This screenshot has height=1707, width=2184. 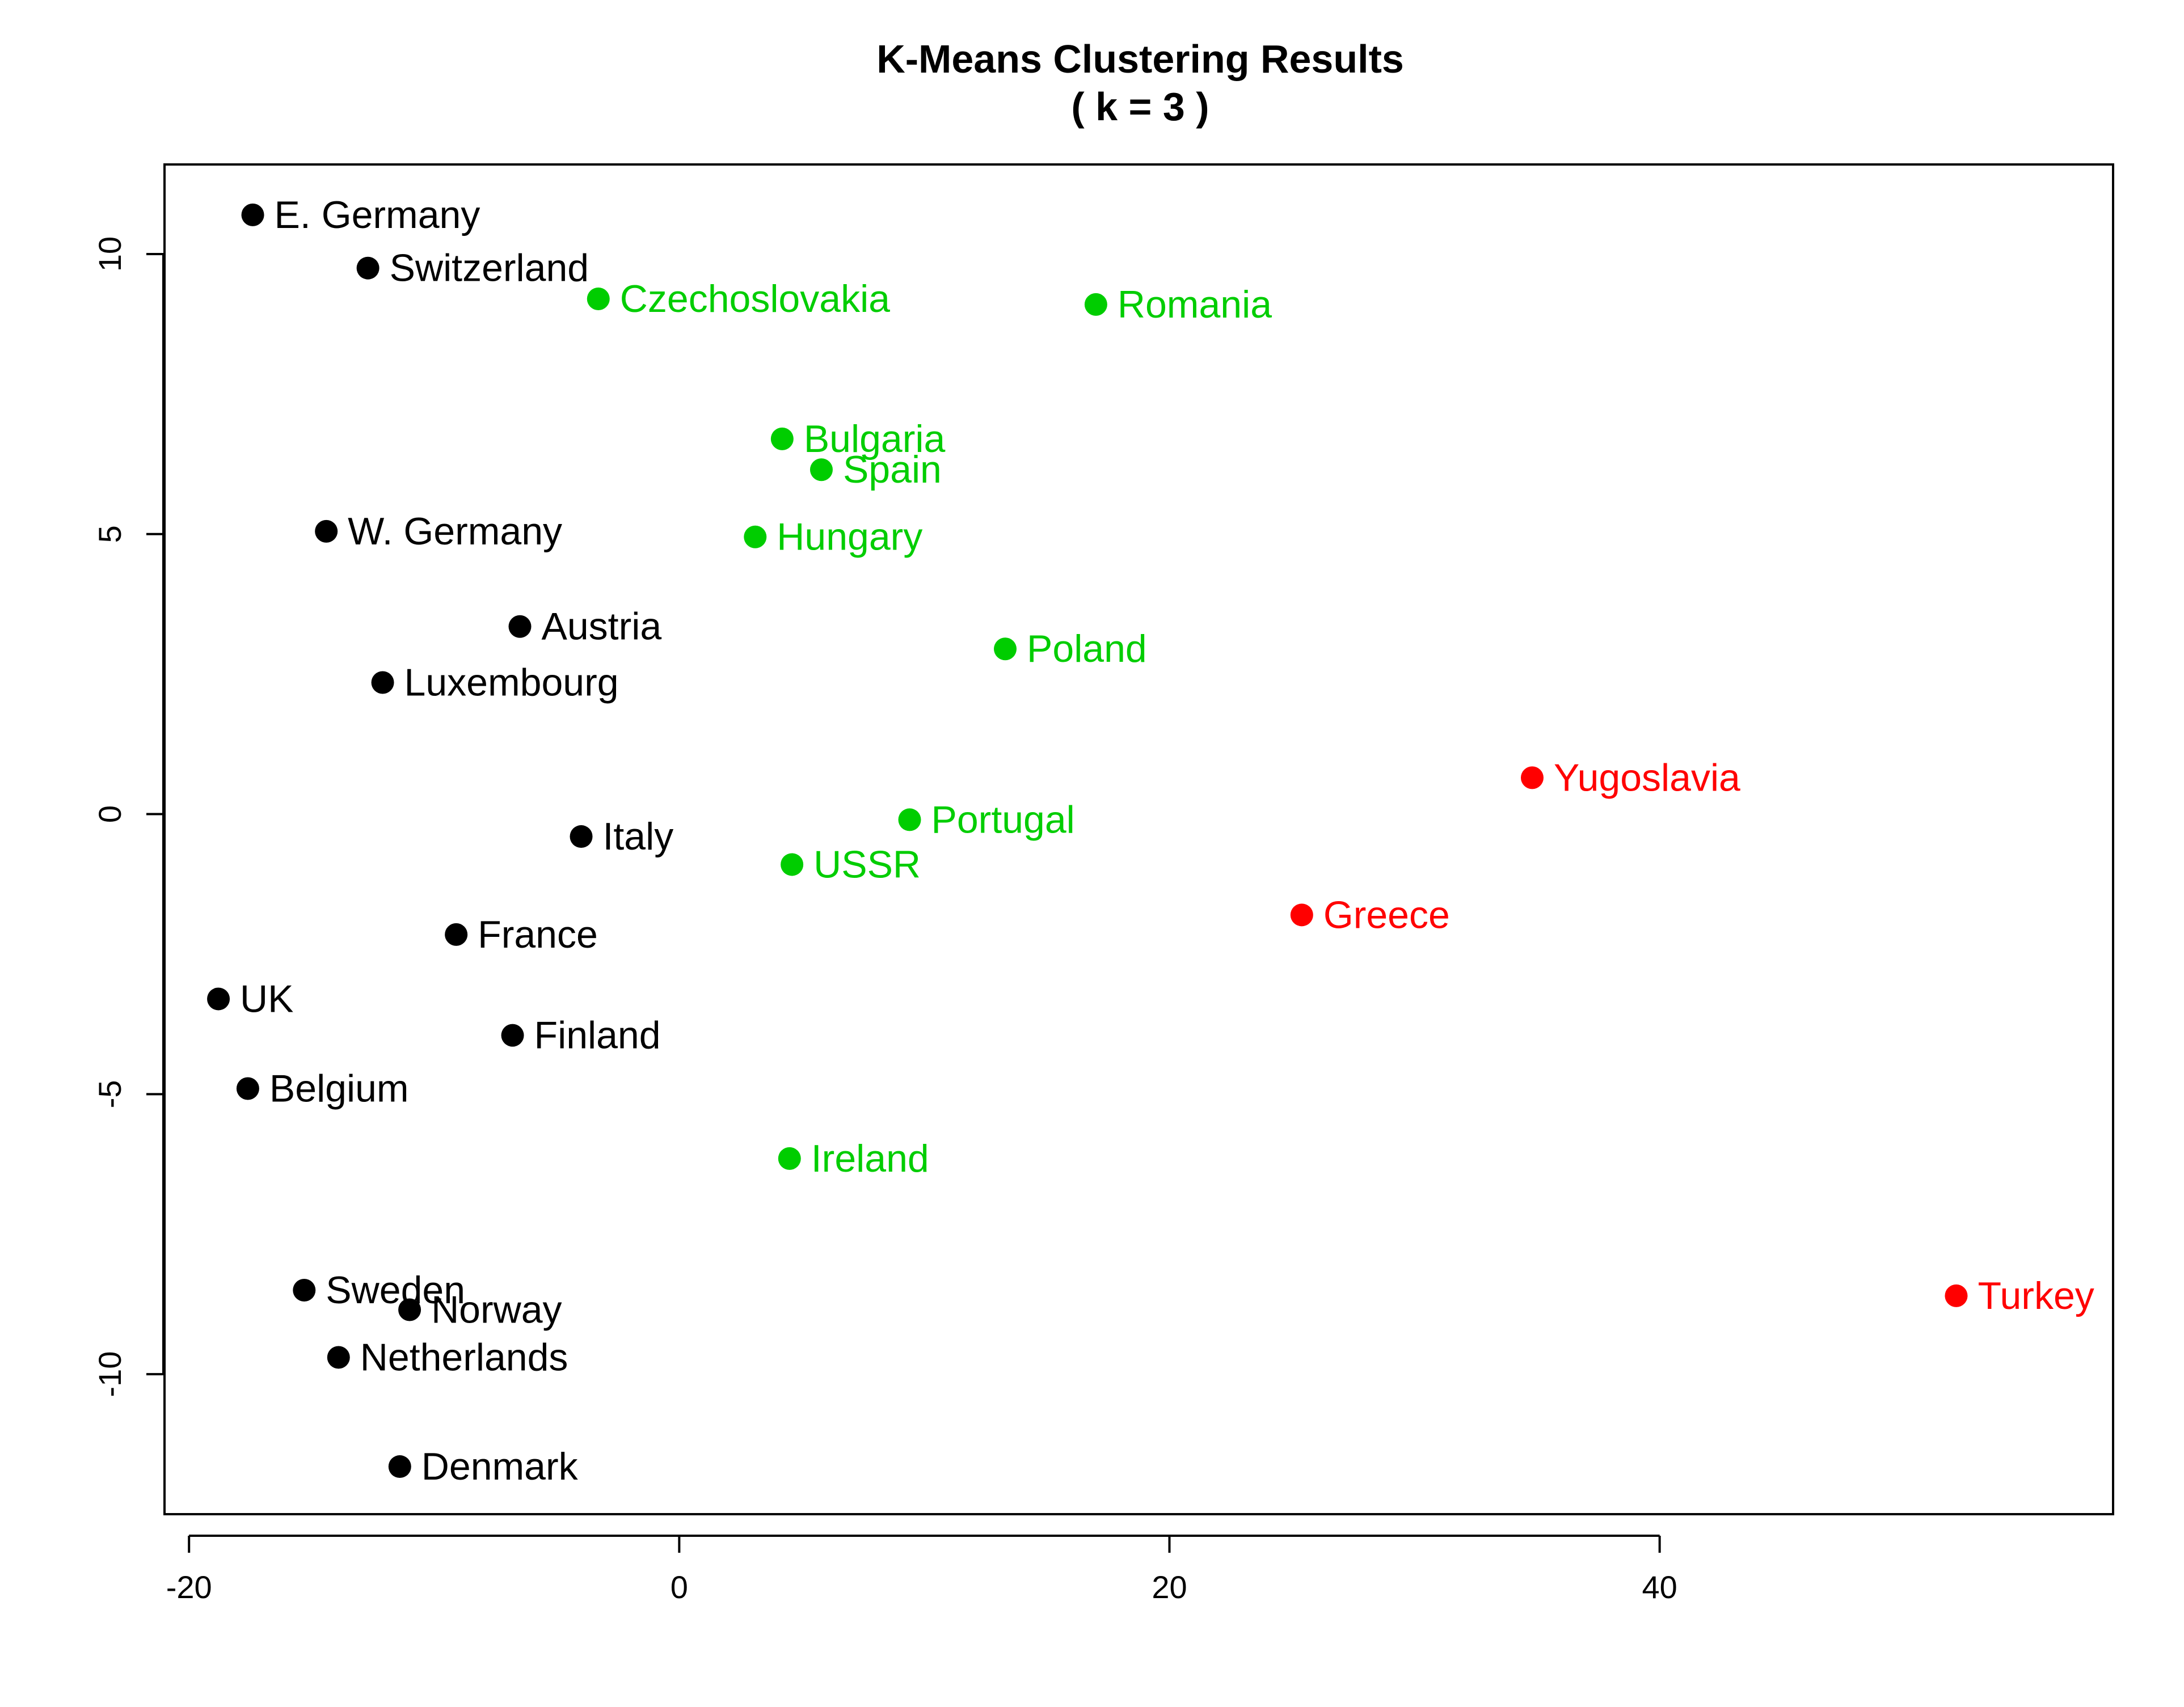 I want to click on data-point-label: W. Germany, so click(x=455, y=531).